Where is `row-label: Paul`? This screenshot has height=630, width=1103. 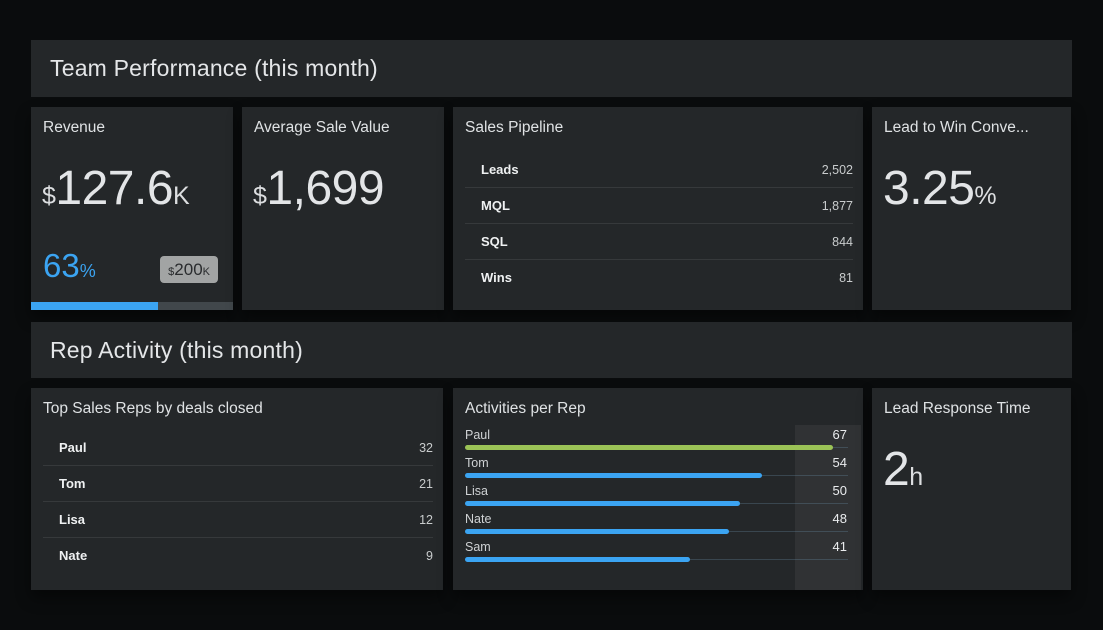
row-label: Paul is located at coordinates (73, 447).